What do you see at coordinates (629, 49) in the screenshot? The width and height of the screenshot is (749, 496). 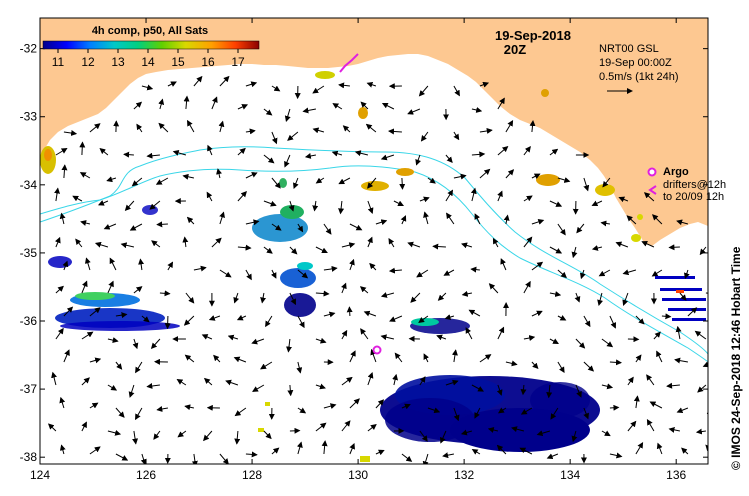 I see `currents-product: NRT00 GSL` at bounding box center [629, 49].